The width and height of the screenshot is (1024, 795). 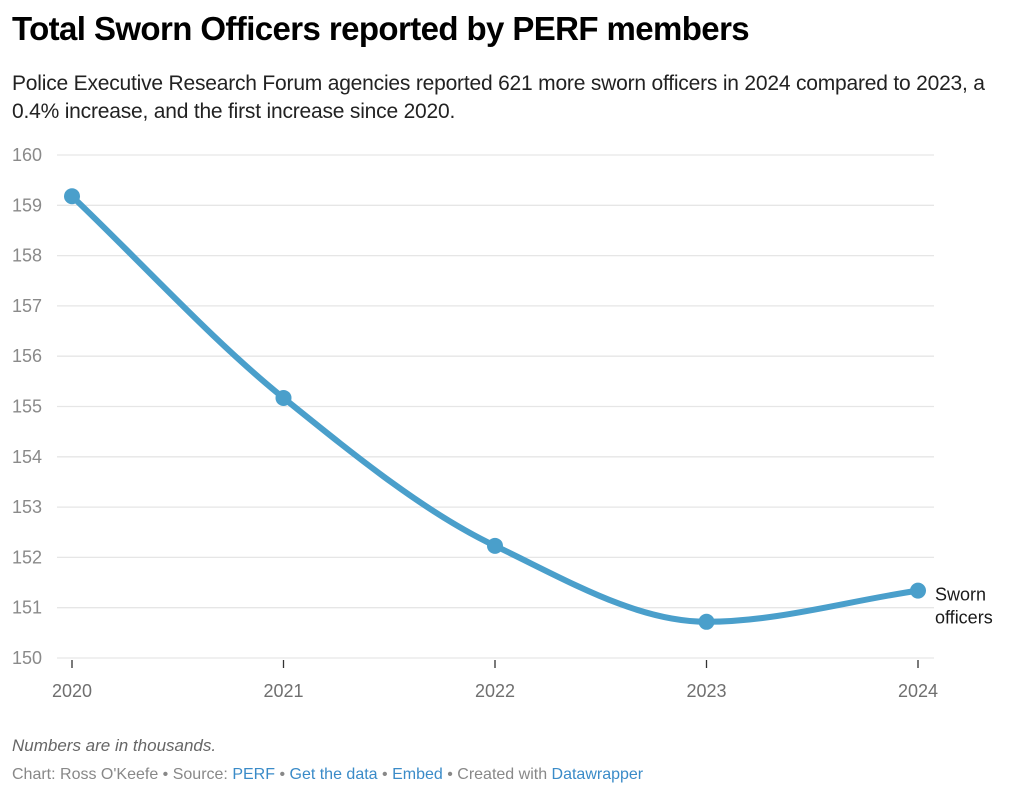 I want to click on x-axis-ticks: 2020 2021 2022 2023 2024, so click(x=495, y=680).